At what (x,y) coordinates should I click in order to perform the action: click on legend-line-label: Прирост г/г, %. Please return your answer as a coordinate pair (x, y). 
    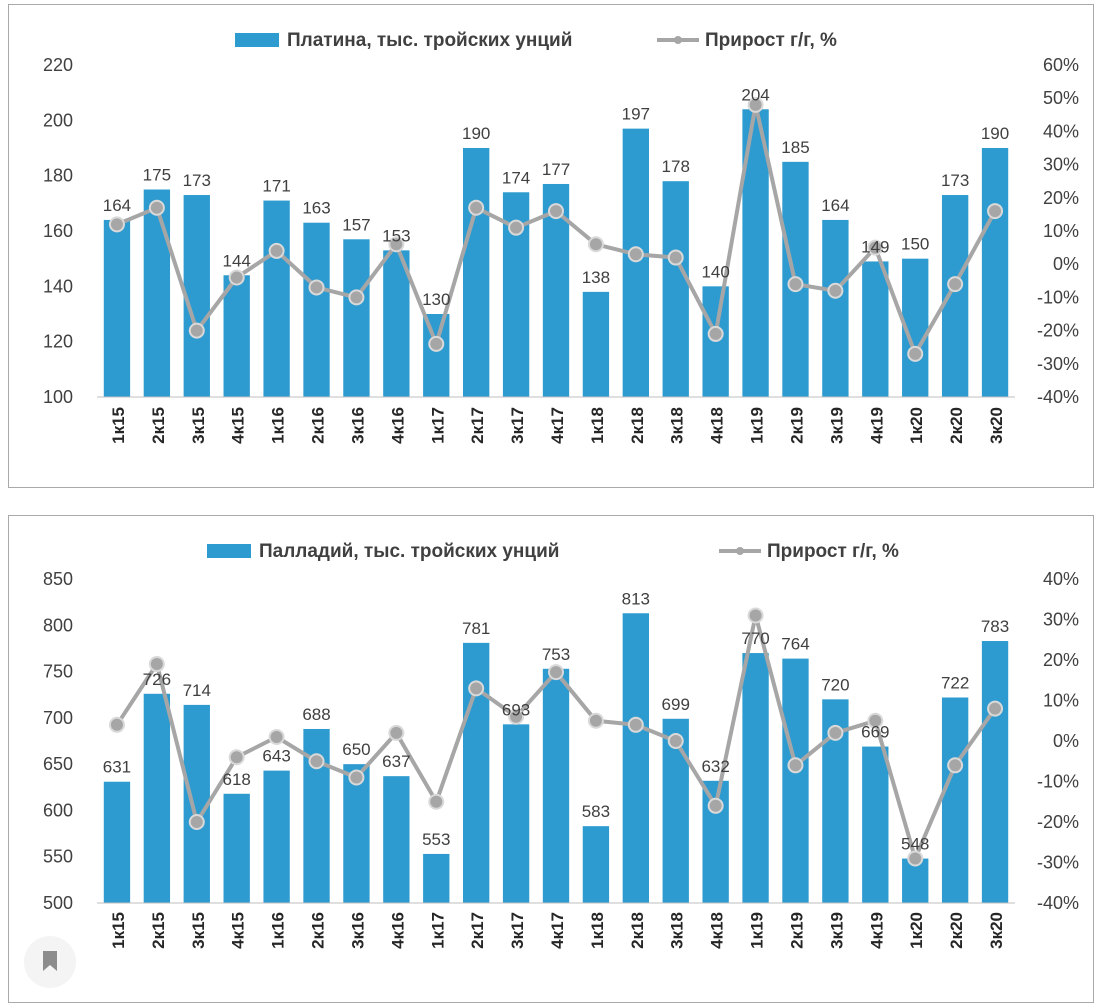
    Looking at the image, I should click on (771, 40).